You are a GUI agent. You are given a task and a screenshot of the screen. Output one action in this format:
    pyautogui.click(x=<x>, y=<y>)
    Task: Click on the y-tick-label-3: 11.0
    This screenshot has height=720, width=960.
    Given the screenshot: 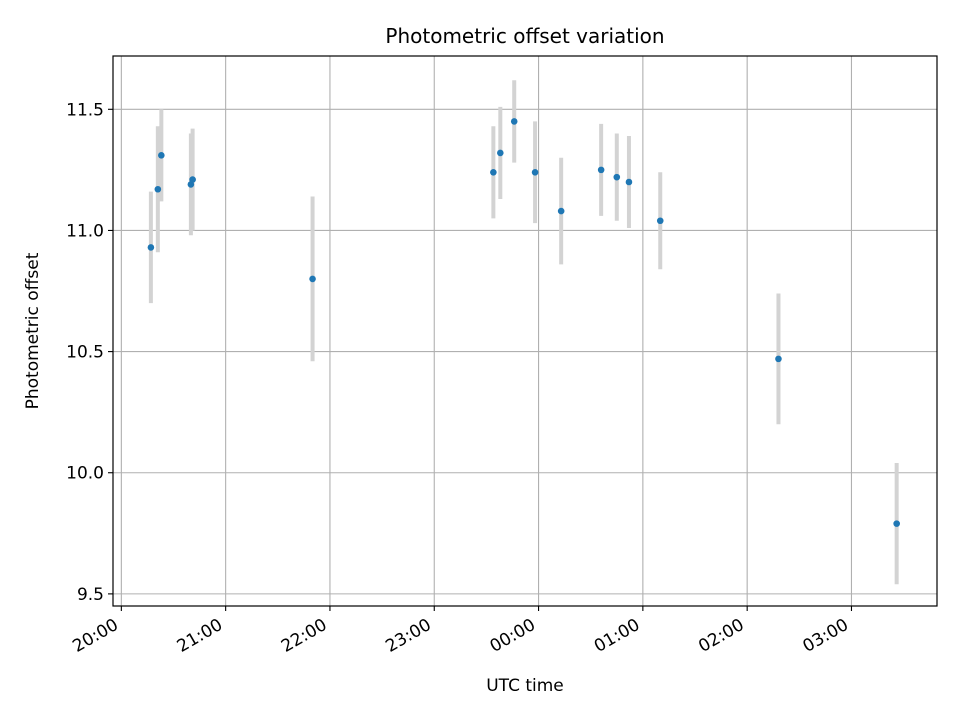 What is the action you would take?
    pyautogui.click(x=85, y=231)
    